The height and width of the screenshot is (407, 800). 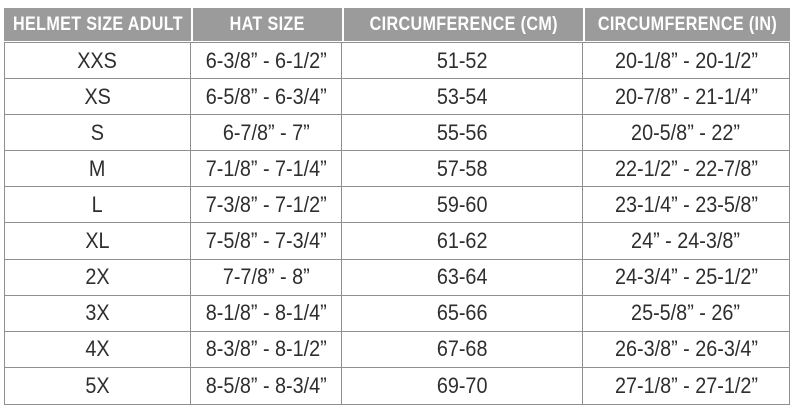 I want to click on cell-value: 6-7/8” - 7”, so click(x=266, y=132).